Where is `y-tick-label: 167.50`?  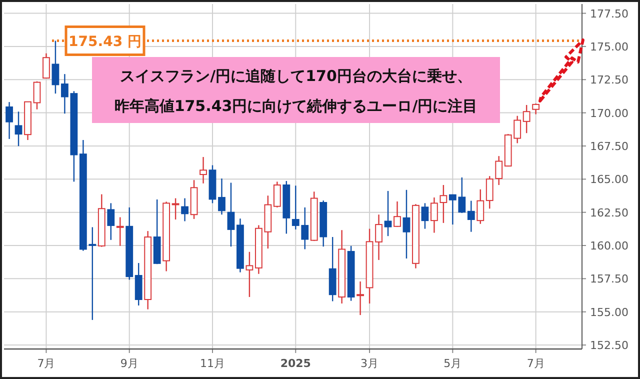
y-tick-label: 167.50 is located at coordinates (609, 146).